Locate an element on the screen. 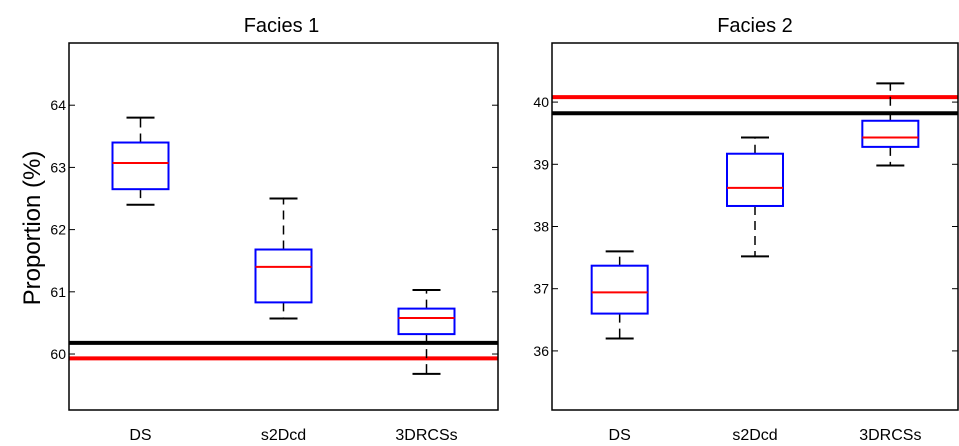  facies-2-s2dcd-iqr-rect is located at coordinates (755, 179).